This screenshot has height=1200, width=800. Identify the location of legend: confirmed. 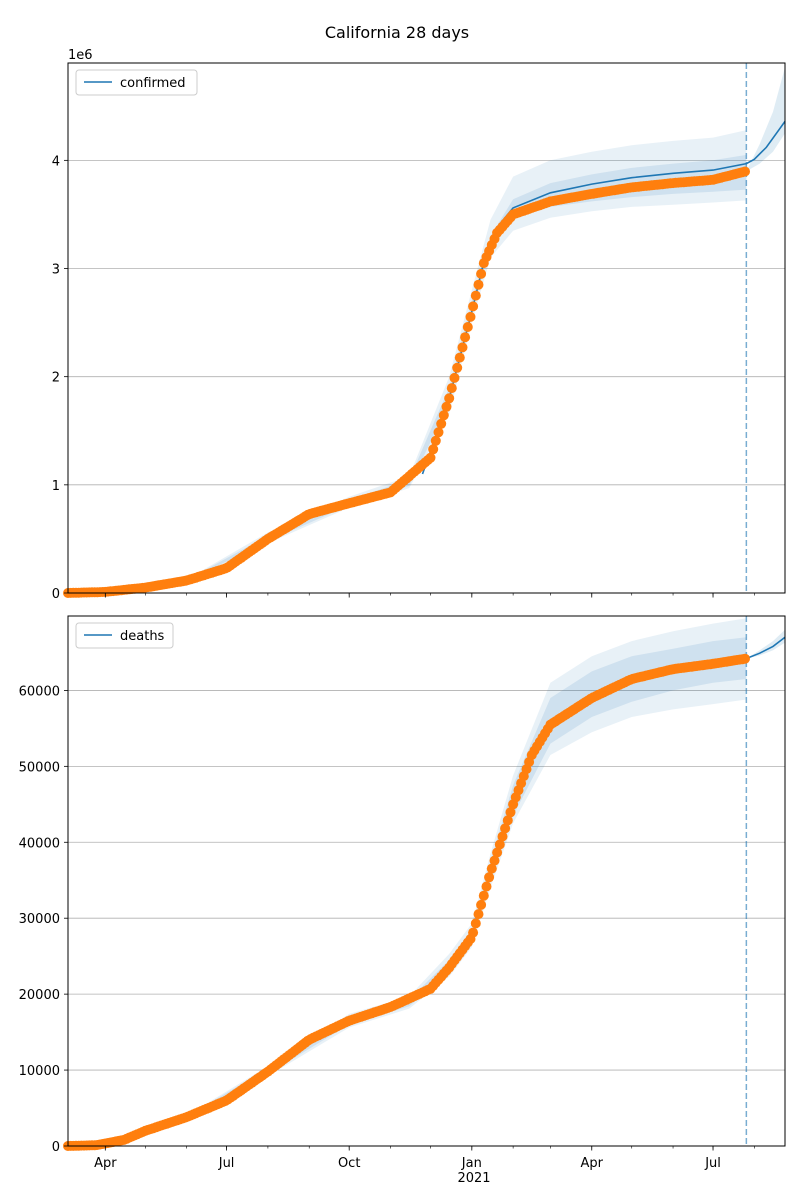
(136, 82).